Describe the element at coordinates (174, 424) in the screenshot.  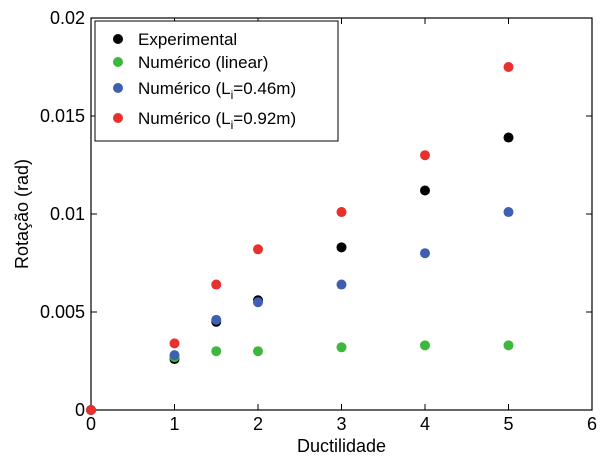
I see `x-tick-label: 1` at that location.